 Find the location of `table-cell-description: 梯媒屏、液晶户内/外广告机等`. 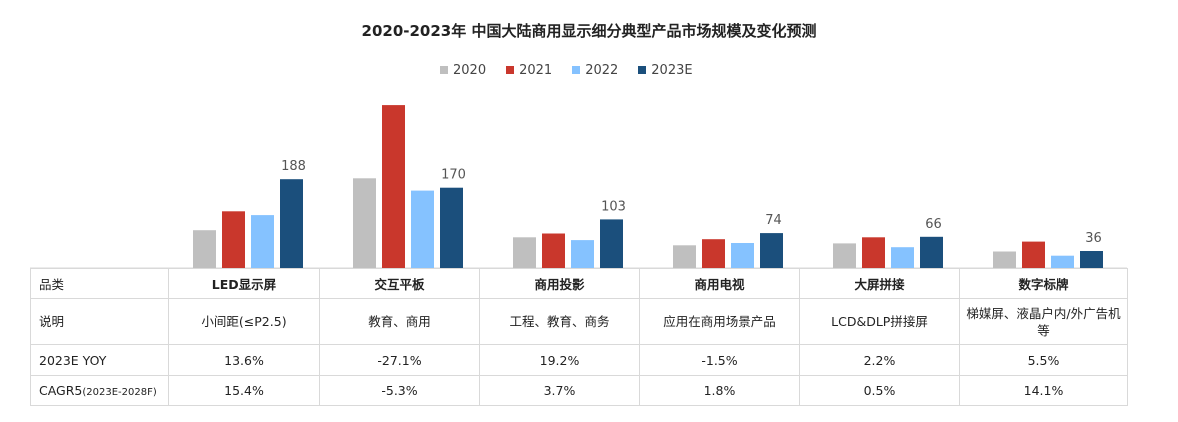

table-cell-description: 梯媒屏、液晶户内/外广告机等 is located at coordinates (1043, 321).